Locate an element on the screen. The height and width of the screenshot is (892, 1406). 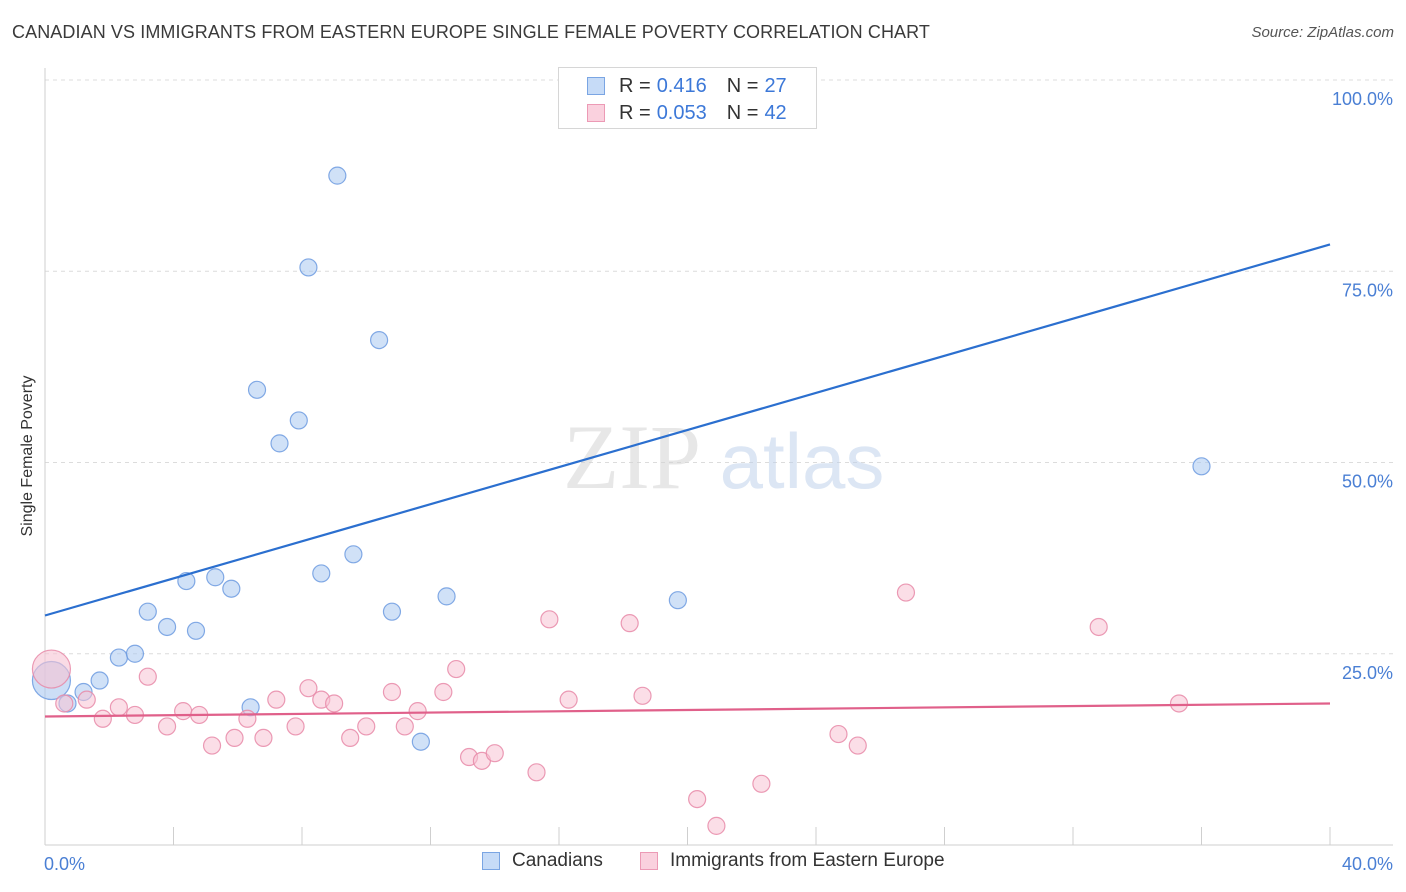
x-tick-label-max: 40.0% is located at coordinates (1367, 864).